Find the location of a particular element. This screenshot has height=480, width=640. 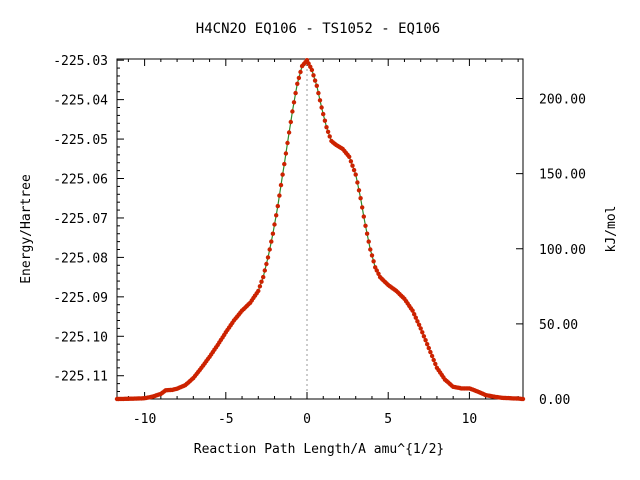

y2-tick-label: 200.00 is located at coordinates (562, 100).